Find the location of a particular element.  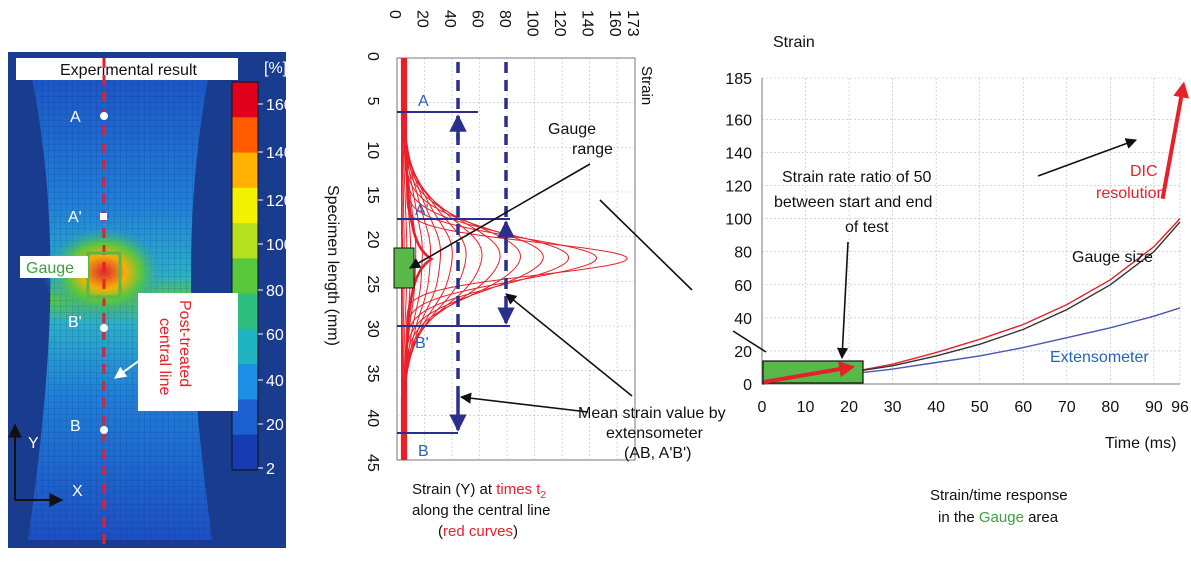

chart-x-ticks: 0 10 20 30 40 50 60 70 80 90 96 is located at coordinates (973, 407).